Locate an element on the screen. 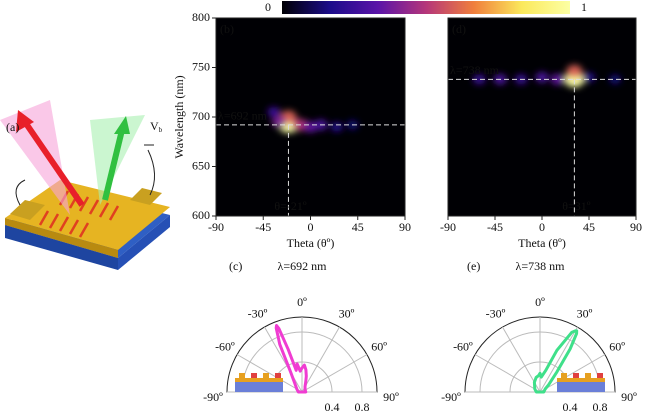 Image resolution: width=666 pixels, height=418 pixels. panel-label: (a) is located at coordinates (12, 127).